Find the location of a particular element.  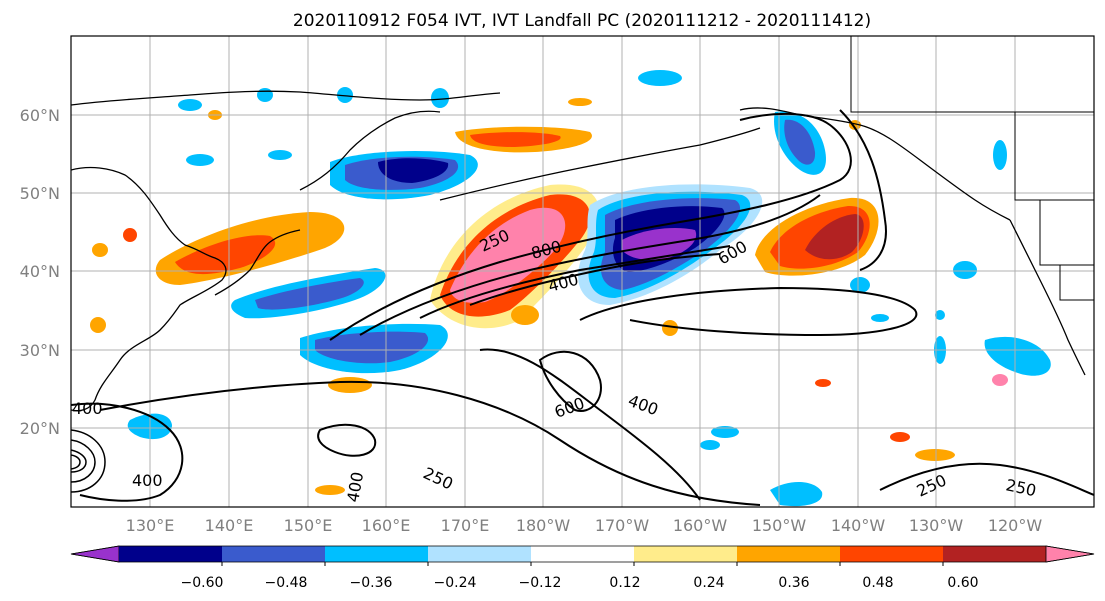

lon-label: 150°W is located at coordinates (779, 525).